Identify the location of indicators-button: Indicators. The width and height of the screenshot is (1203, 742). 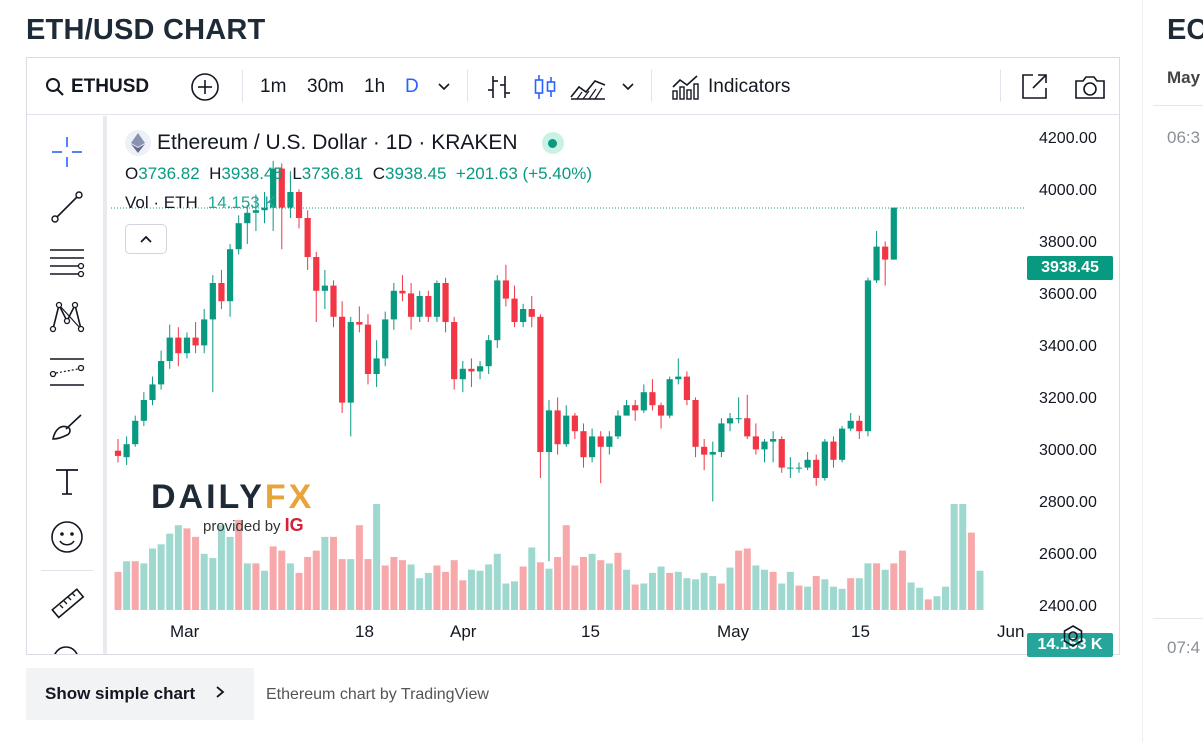
(730, 86).